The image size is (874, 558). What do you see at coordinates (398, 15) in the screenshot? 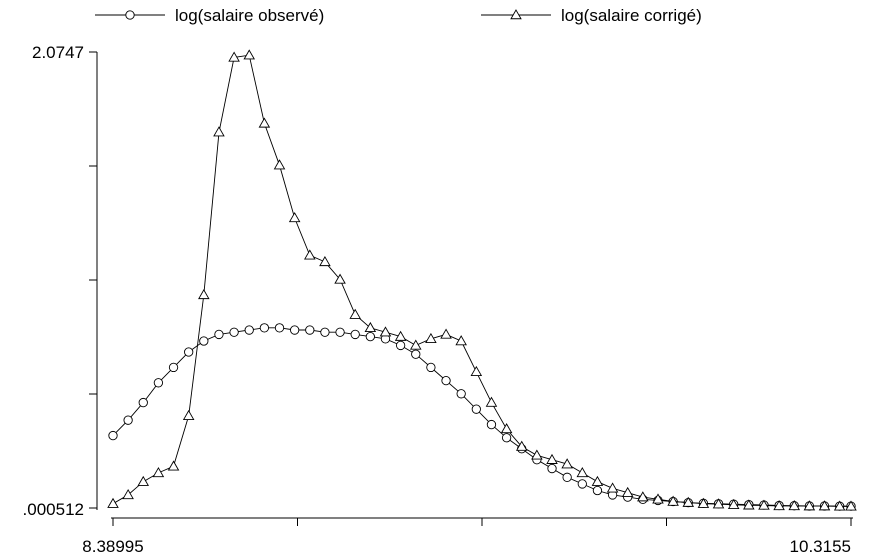
I see `legend: log(salaire observé) log(salaire corrigé)` at bounding box center [398, 15].